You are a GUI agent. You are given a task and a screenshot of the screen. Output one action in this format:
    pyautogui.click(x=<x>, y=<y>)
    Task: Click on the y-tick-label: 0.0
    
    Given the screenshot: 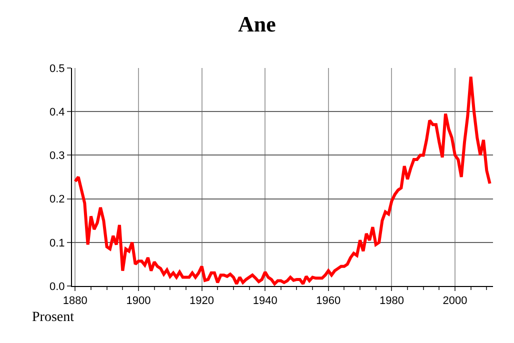 What is the action you would take?
    pyautogui.click(x=57, y=286)
    